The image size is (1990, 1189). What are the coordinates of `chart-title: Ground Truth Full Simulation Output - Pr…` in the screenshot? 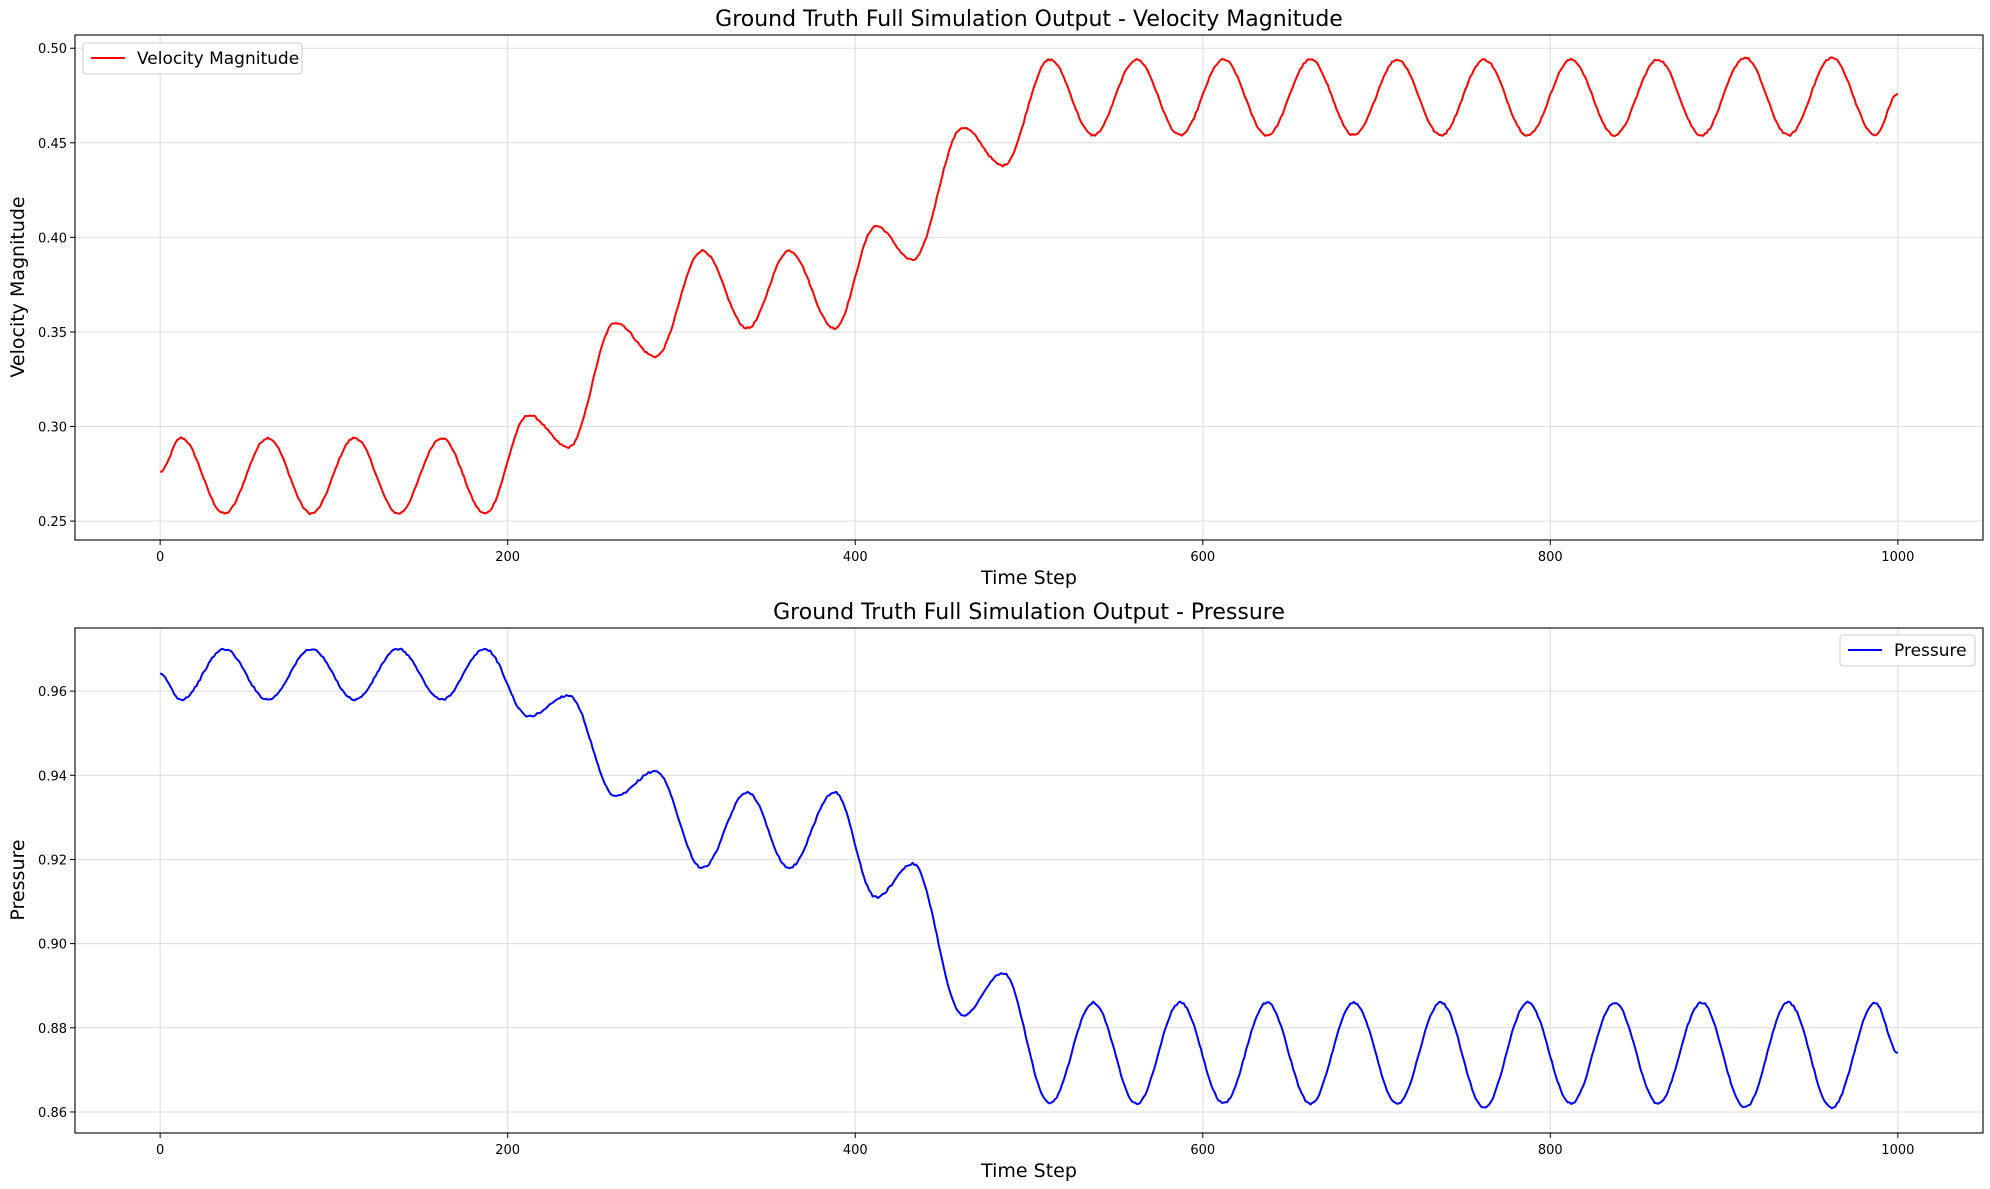 It's located at (1029, 612).